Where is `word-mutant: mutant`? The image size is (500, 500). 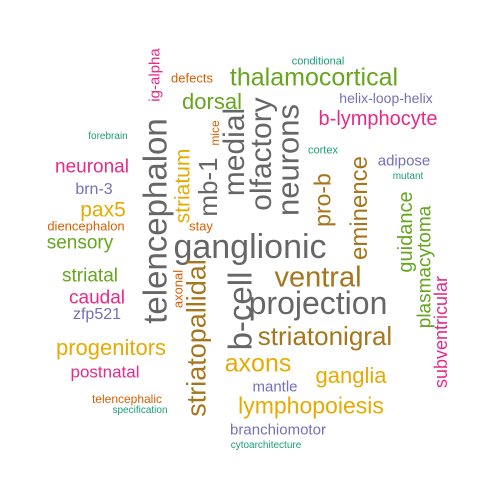 word-mutant: mutant is located at coordinates (408, 176).